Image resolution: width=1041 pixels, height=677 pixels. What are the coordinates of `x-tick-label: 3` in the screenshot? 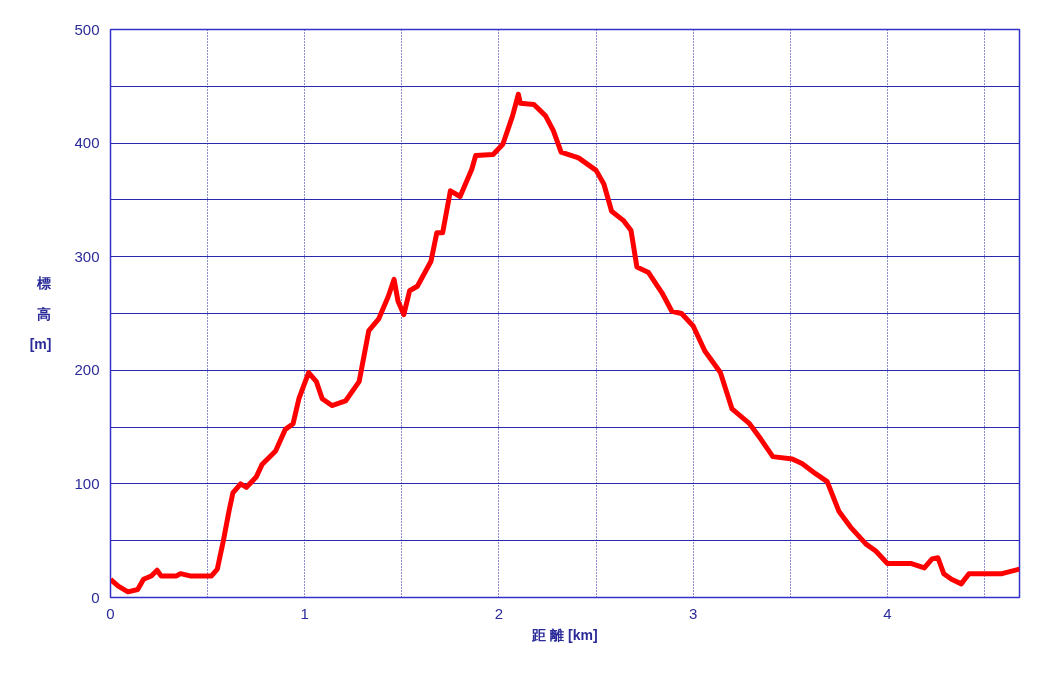 It's located at (693, 613).